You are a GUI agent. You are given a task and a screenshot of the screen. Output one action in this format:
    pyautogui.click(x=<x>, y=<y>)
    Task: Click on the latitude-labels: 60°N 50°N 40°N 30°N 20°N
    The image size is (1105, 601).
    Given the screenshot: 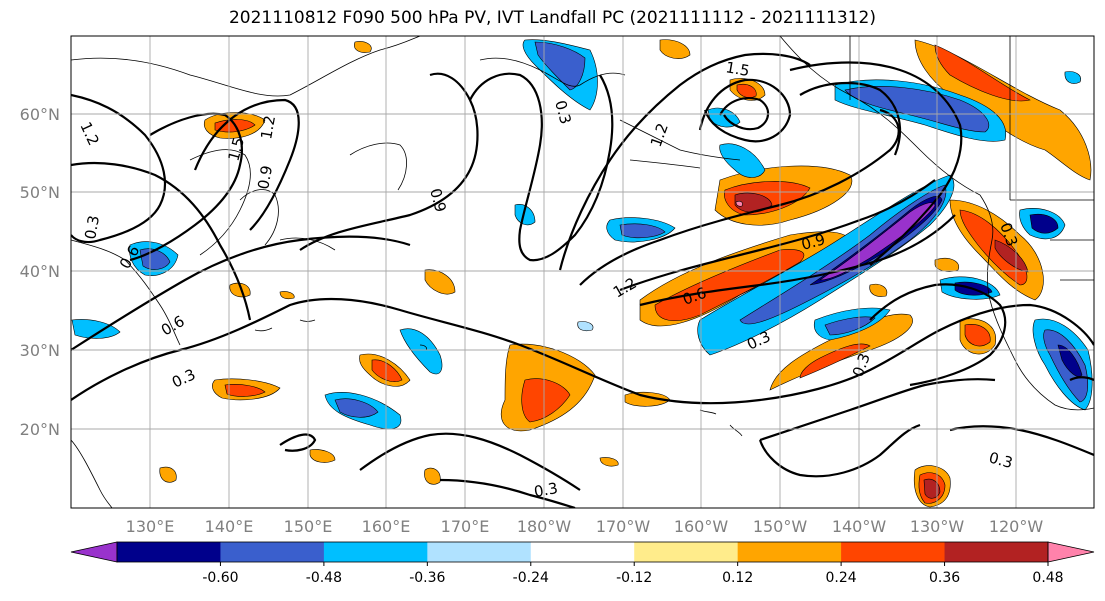 What is the action you would take?
    pyautogui.click(x=40, y=272)
    